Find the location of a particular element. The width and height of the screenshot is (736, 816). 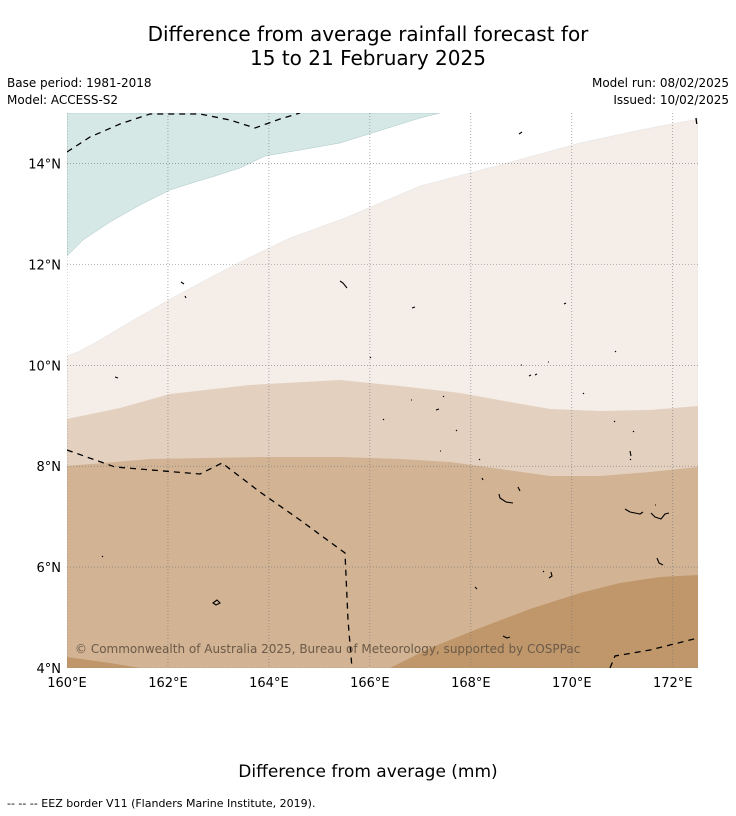

longitude-tick-label: 172°E is located at coordinates (673, 683).